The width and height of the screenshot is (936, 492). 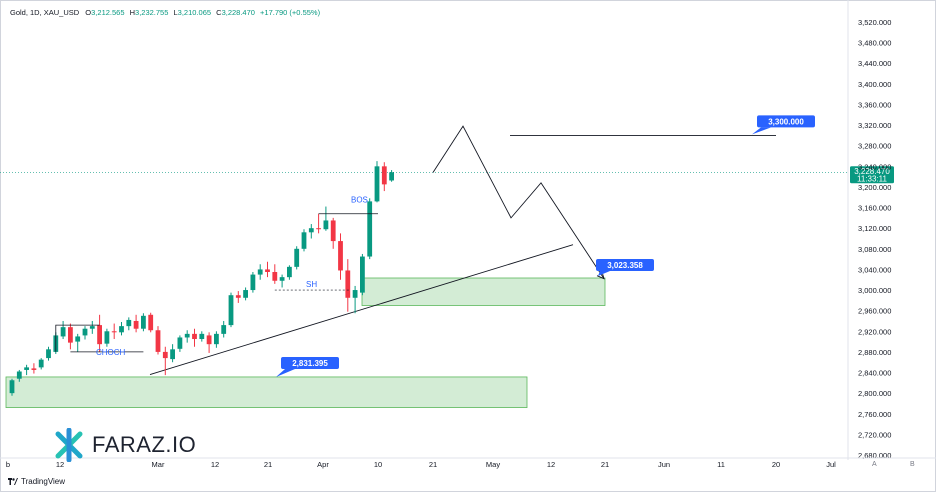 I want to click on time-tick-label: Jun, so click(x=664, y=464).